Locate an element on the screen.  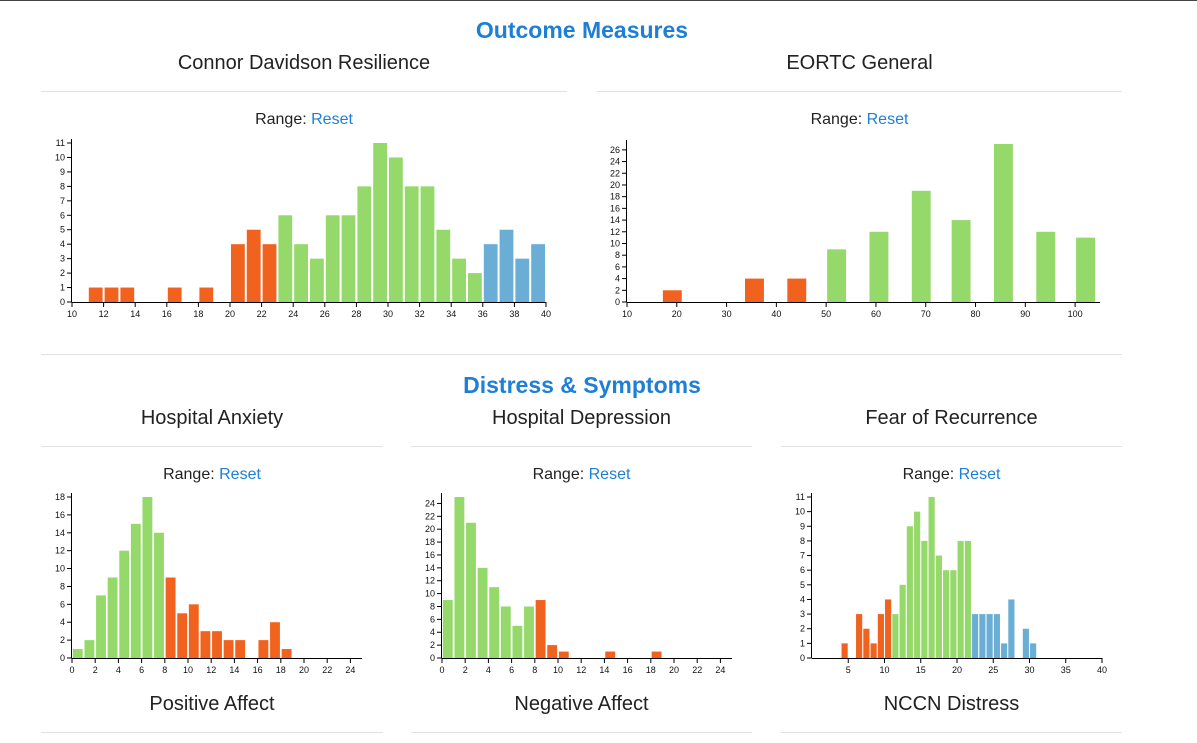
histogram-fear-of-recurrence: 0 1 2 3 4 5 6 7 8 9 10 11 5 10 15 20 25 30 35 40 is located at coordinates (951, 585).